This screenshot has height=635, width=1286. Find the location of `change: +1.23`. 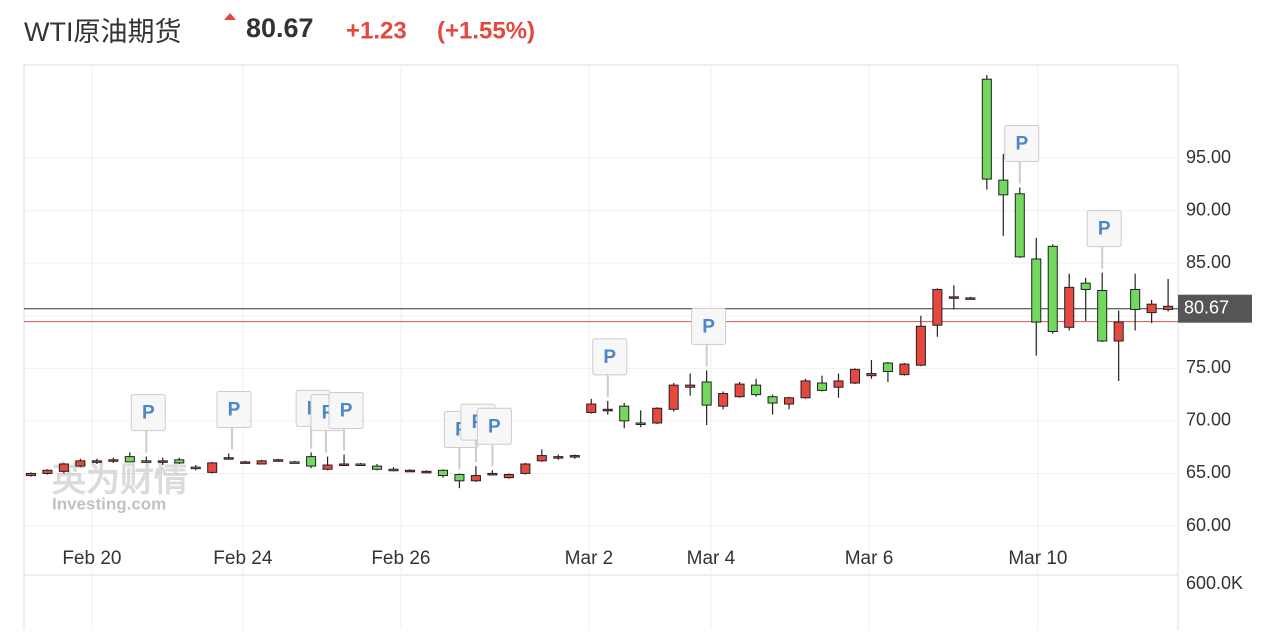

change: +1.23 is located at coordinates (376, 30).